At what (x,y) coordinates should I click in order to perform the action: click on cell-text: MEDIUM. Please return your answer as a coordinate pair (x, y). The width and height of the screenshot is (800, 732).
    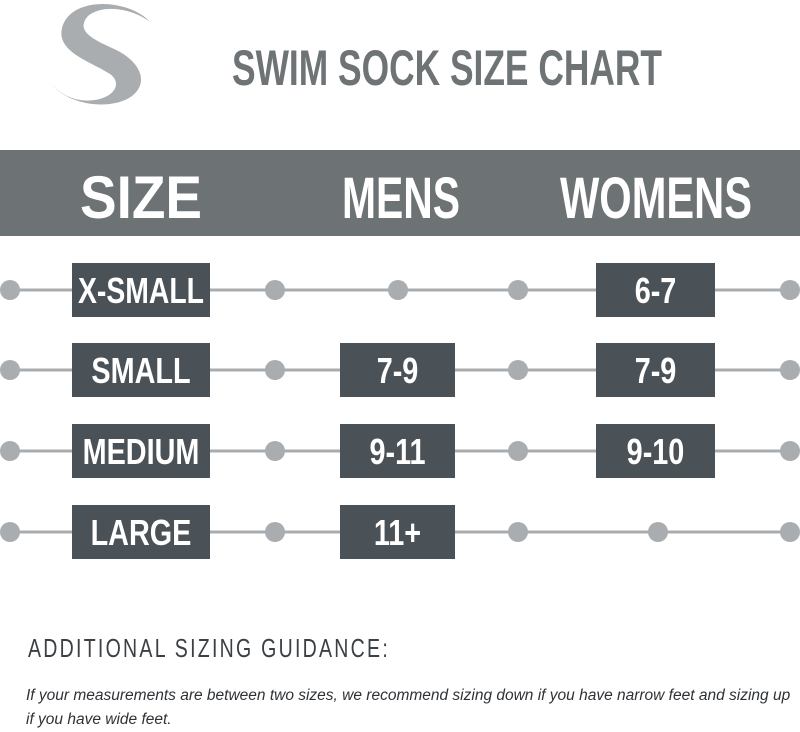
    Looking at the image, I should click on (141, 451).